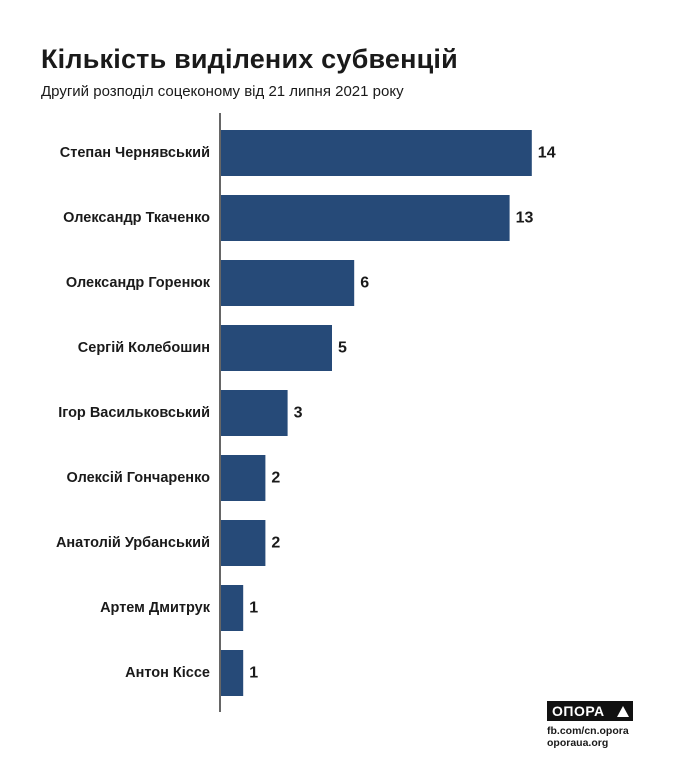 This screenshot has width=682, height=768. I want to click on category-label: Анатолій Урбанський, so click(133, 543).